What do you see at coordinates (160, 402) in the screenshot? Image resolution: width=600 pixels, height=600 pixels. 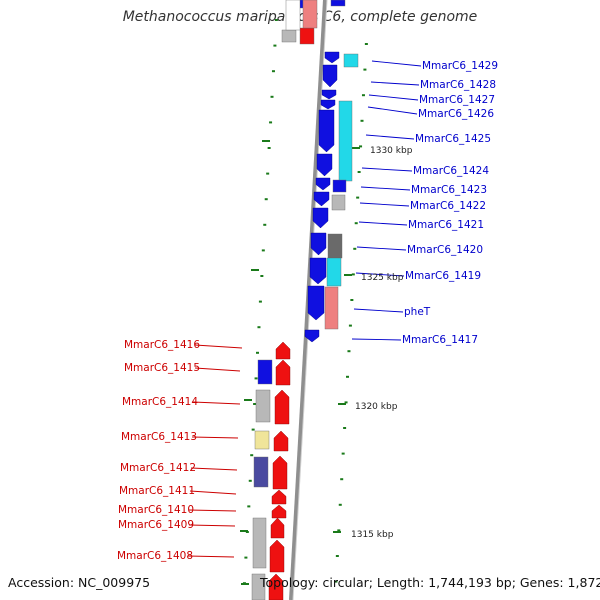 I see `gene-label-reverse: MmarC6_1414` at bounding box center [160, 402].